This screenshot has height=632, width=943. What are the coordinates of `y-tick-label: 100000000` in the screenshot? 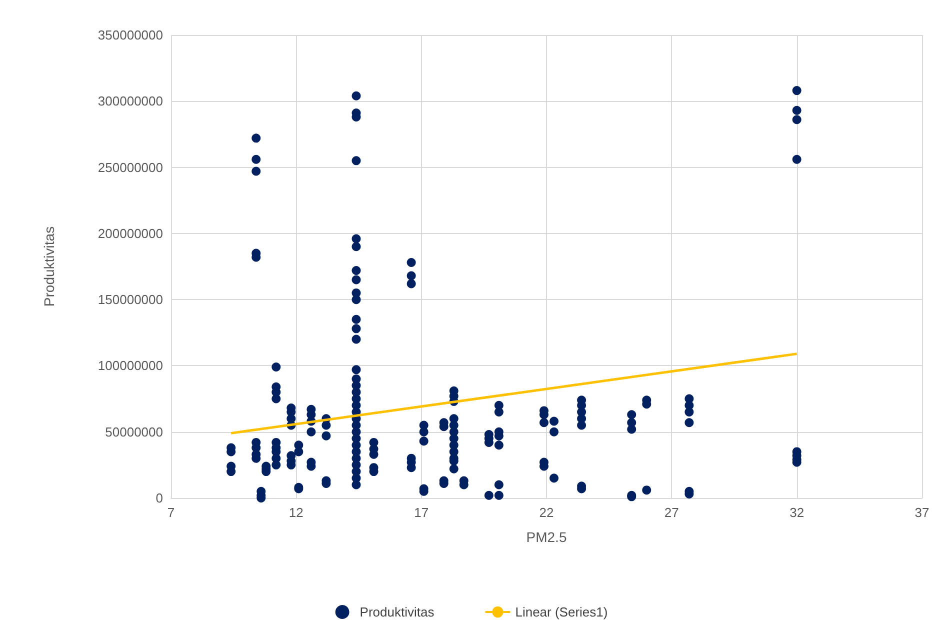 It's located at (130, 366).